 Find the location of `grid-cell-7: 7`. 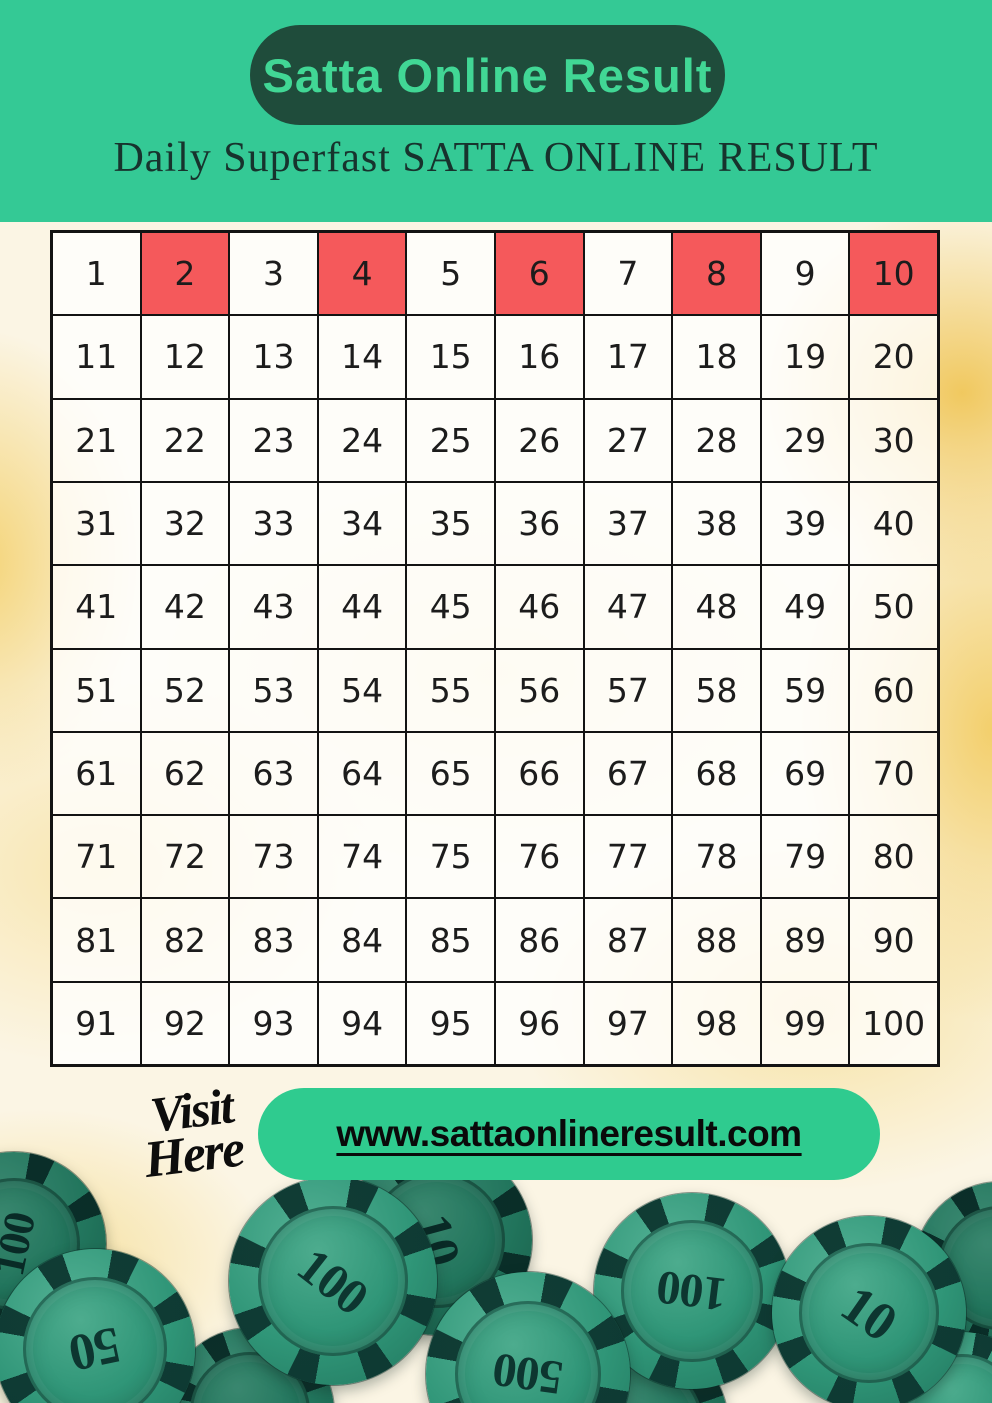

grid-cell-7: 7 is located at coordinates (628, 274).